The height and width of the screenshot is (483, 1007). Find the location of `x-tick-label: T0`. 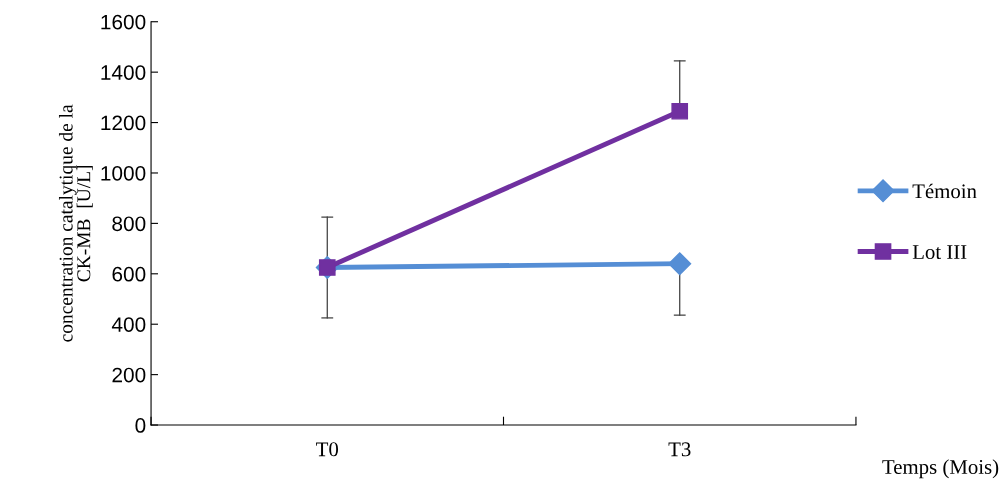

x-tick-label: T0 is located at coordinates (327, 449).